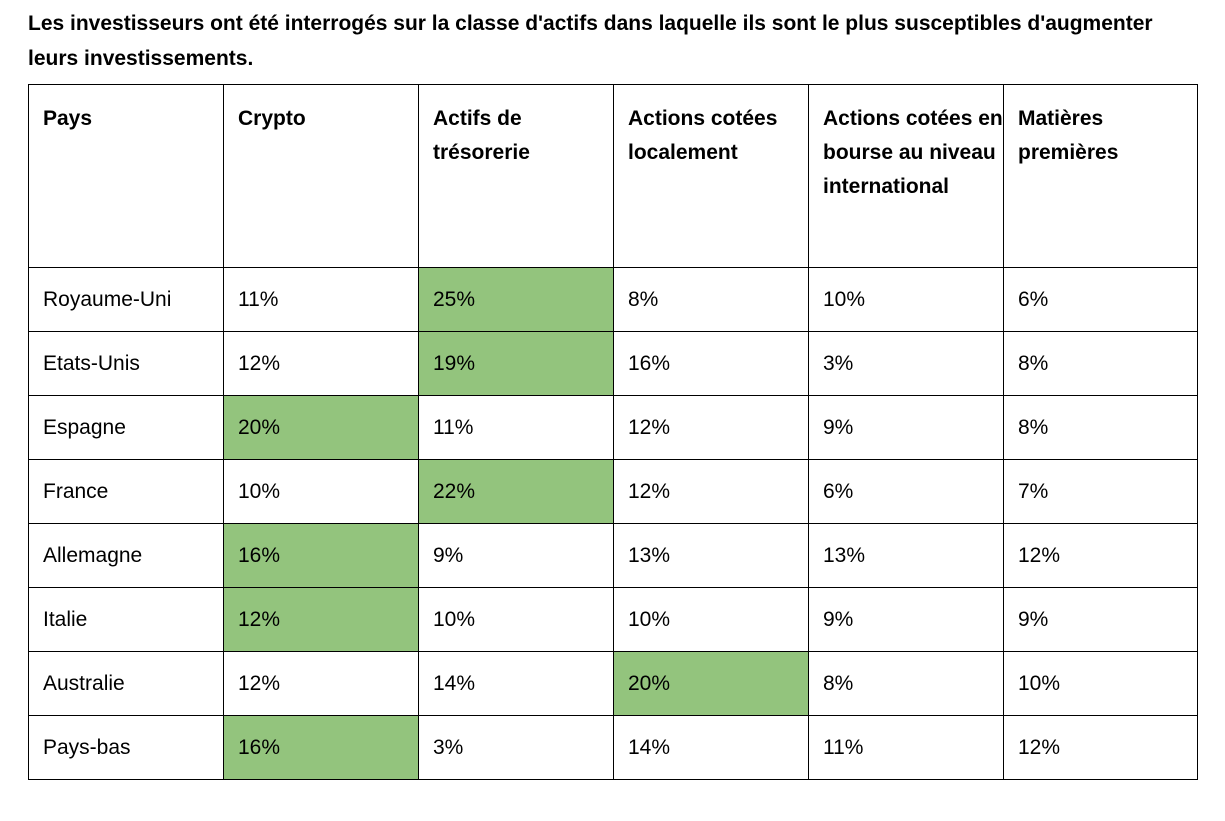 The image size is (1225, 821). I want to click on table-row: Italie 12% 10% 10% 9% 9%, so click(613, 619).